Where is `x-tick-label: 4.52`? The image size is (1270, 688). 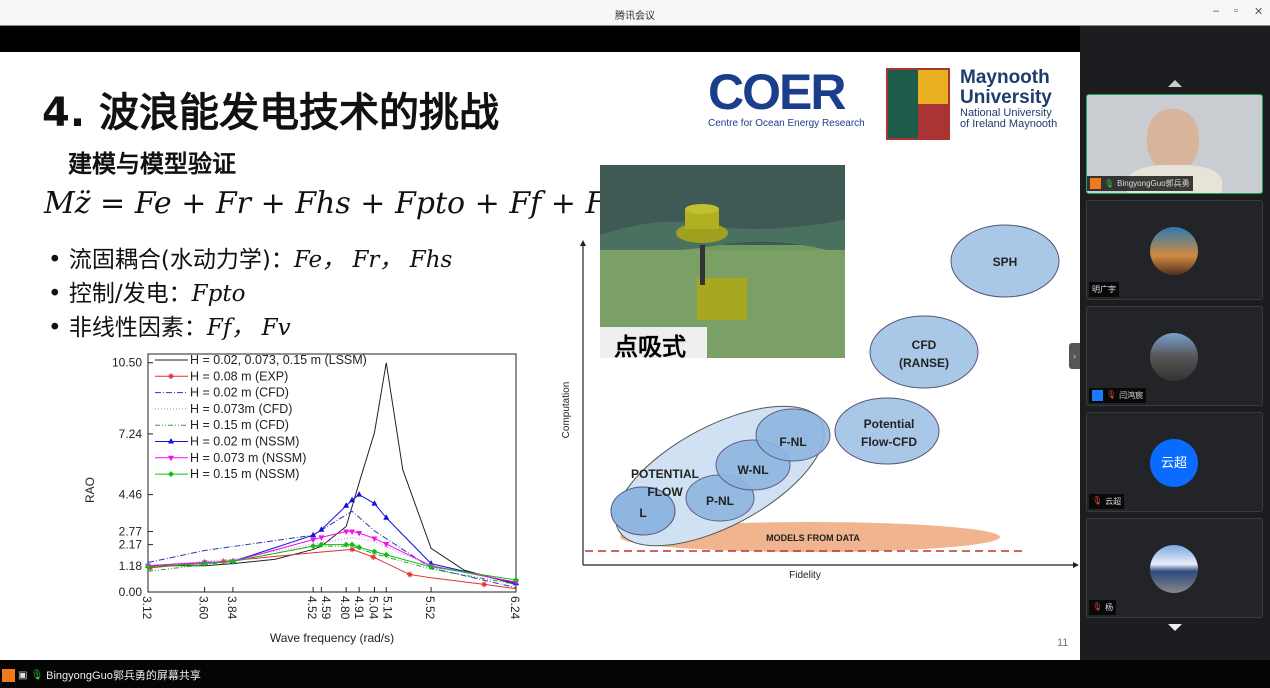 x-tick-label: 4.52 is located at coordinates (312, 608).